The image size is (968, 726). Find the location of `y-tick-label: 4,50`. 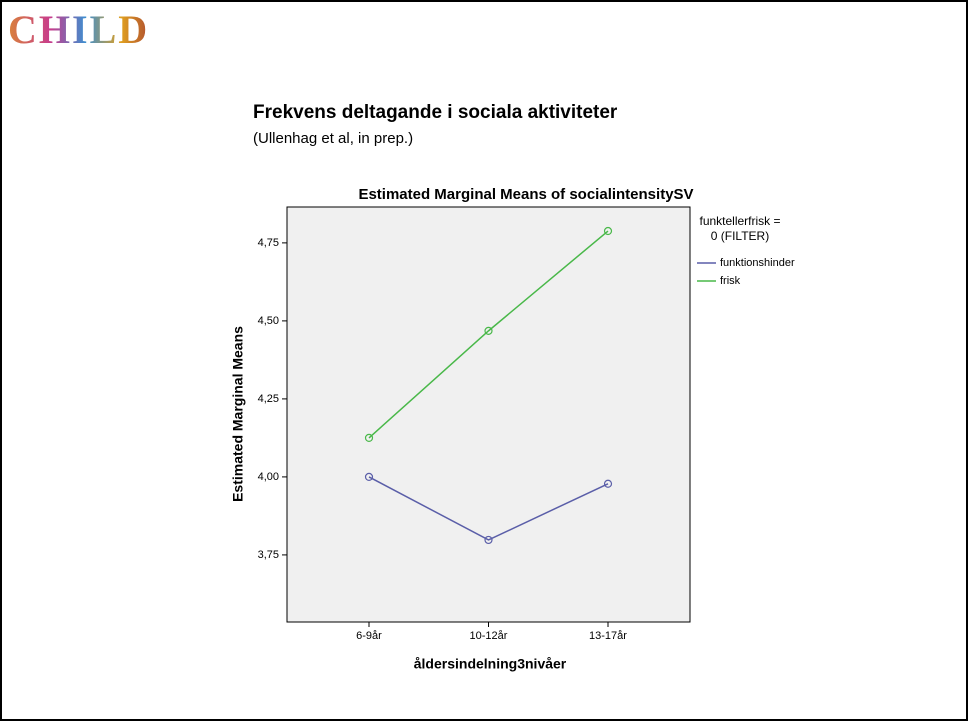

y-tick-label: 4,50 is located at coordinates (268, 321).